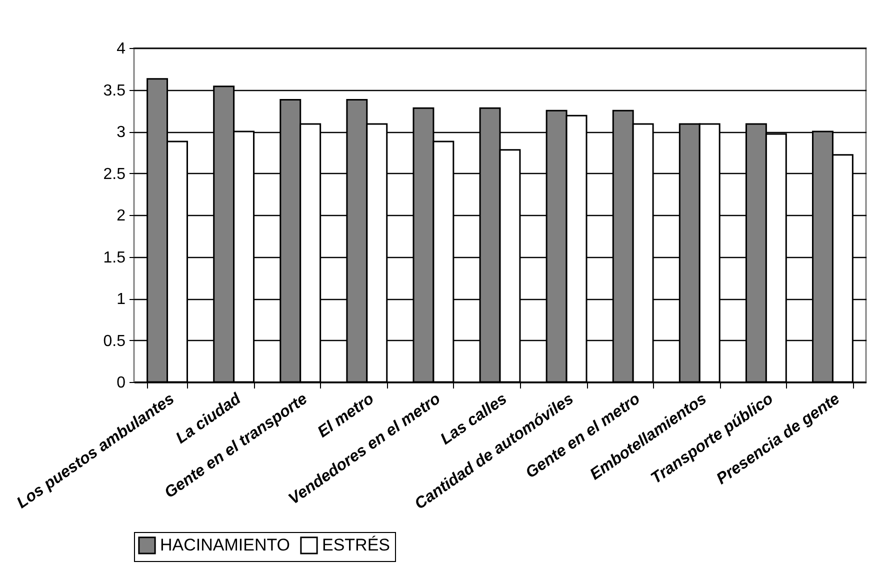  Describe the element at coordinates (225, 544) in the screenshot. I see `legend-label: HACINAMIENTO` at that location.